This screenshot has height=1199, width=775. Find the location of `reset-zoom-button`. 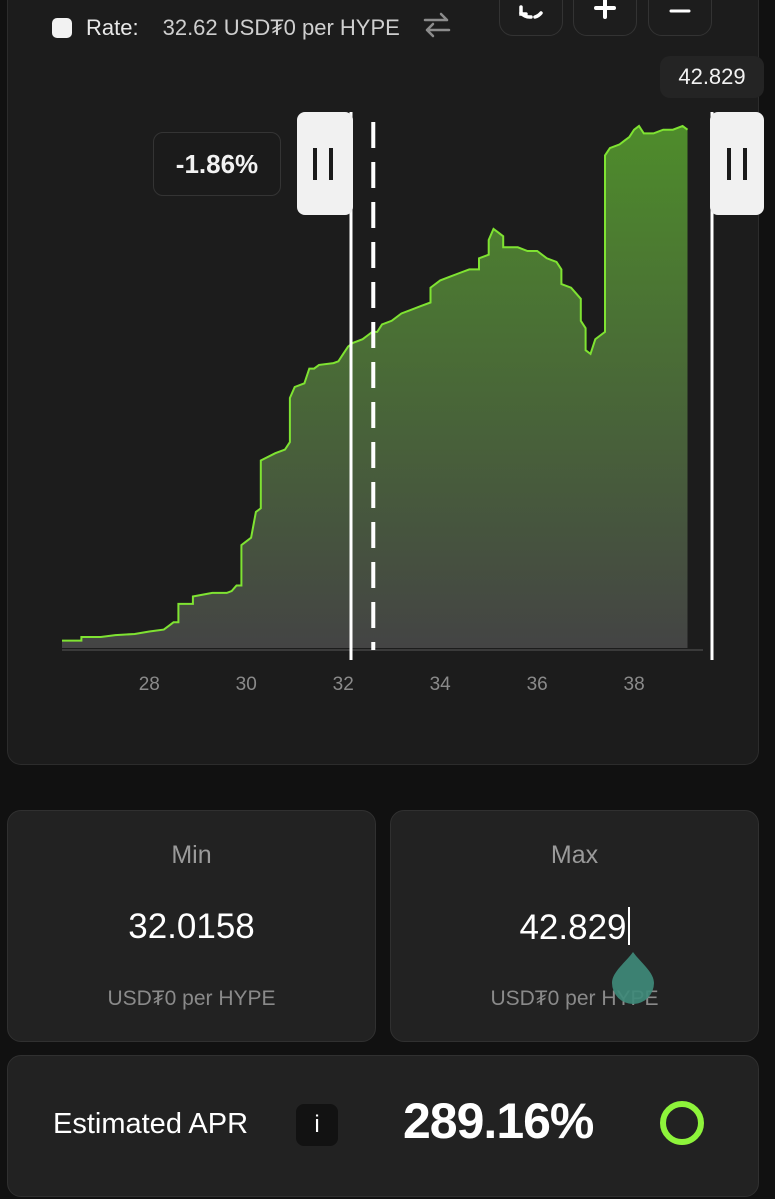

reset-zoom-button is located at coordinates (531, 18).